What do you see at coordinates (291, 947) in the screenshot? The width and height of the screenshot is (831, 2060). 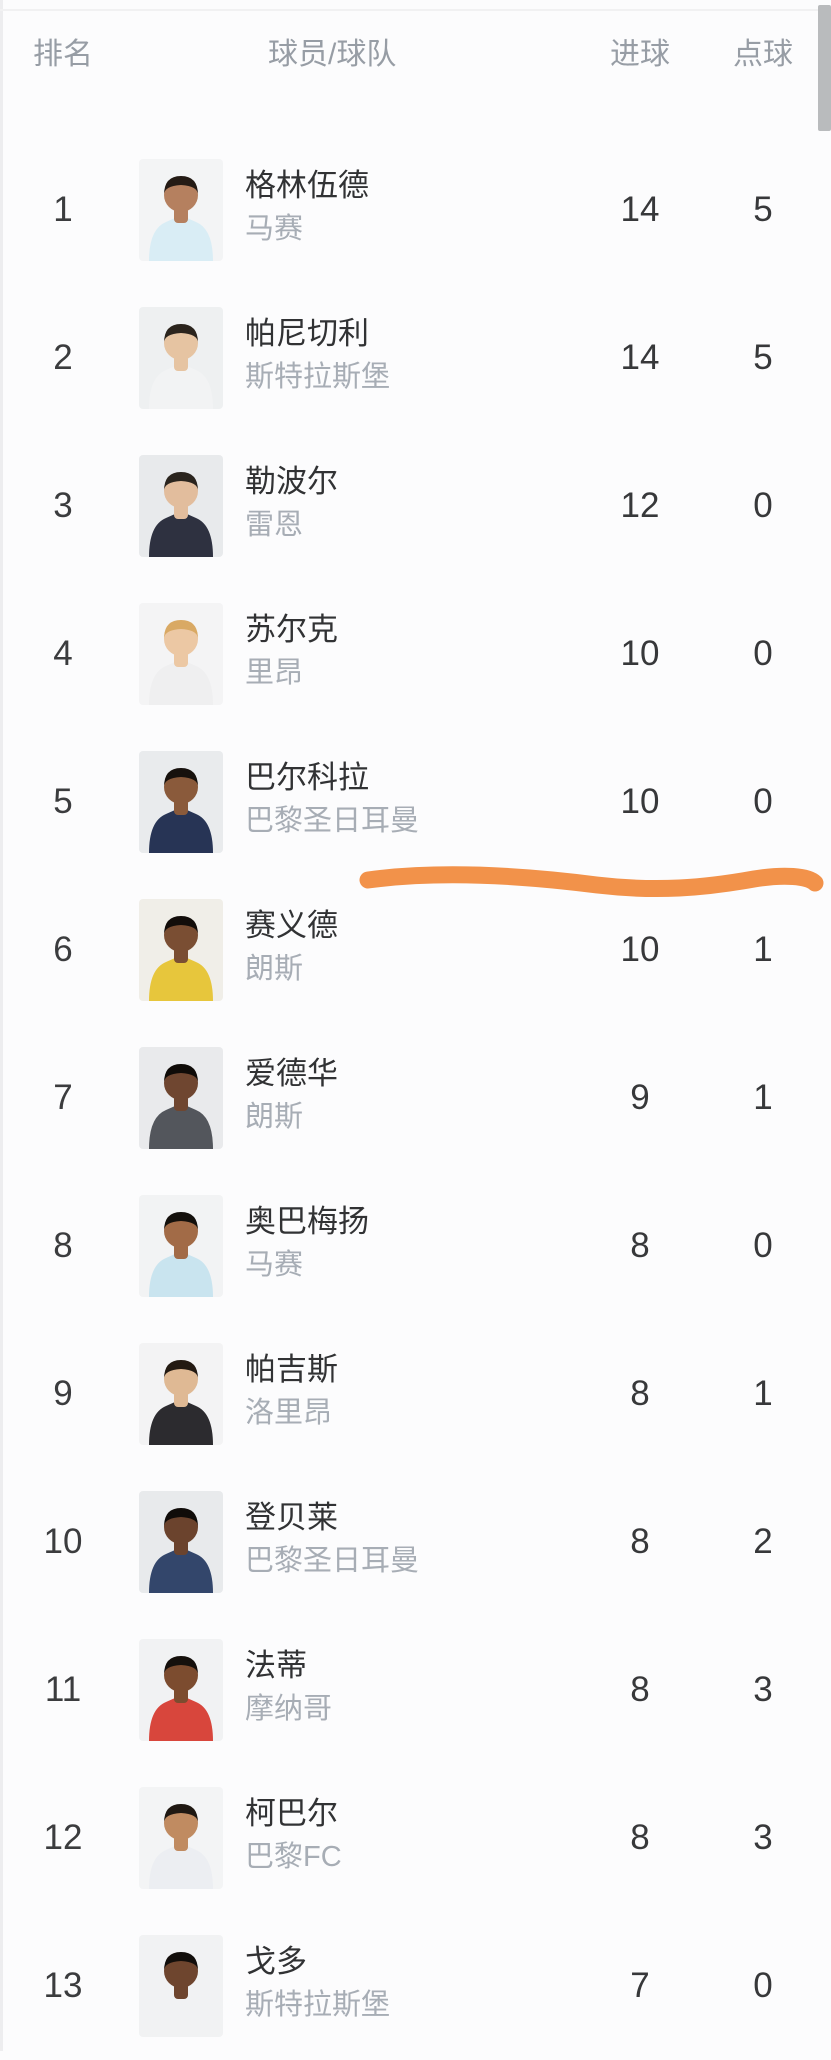 I see `player-info: 赛义德 朗斯` at bounding box center [291, 947].